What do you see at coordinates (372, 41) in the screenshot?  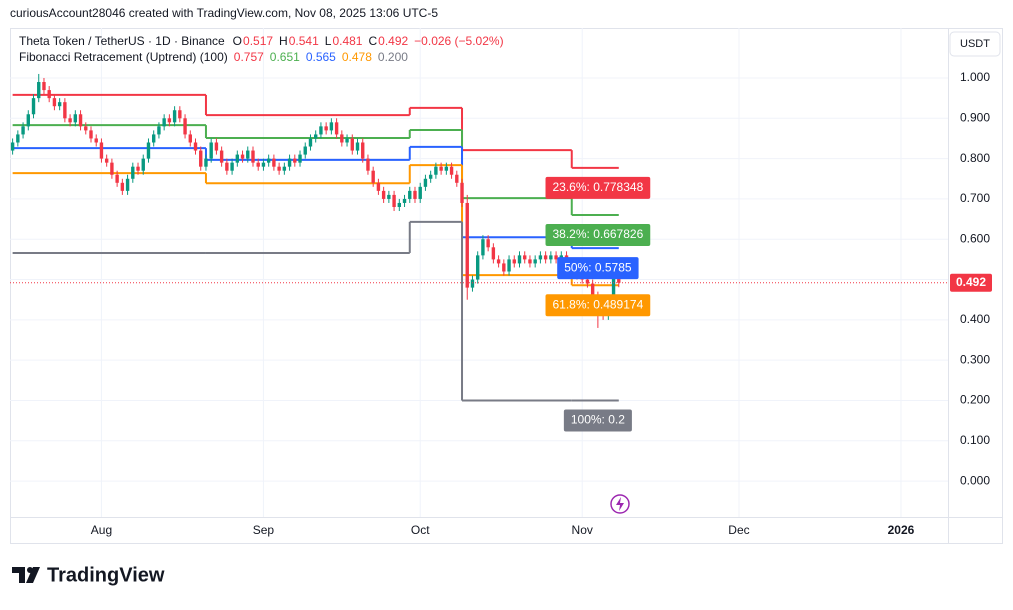 I see `legend-key: C` at bounding box center [372, 41].